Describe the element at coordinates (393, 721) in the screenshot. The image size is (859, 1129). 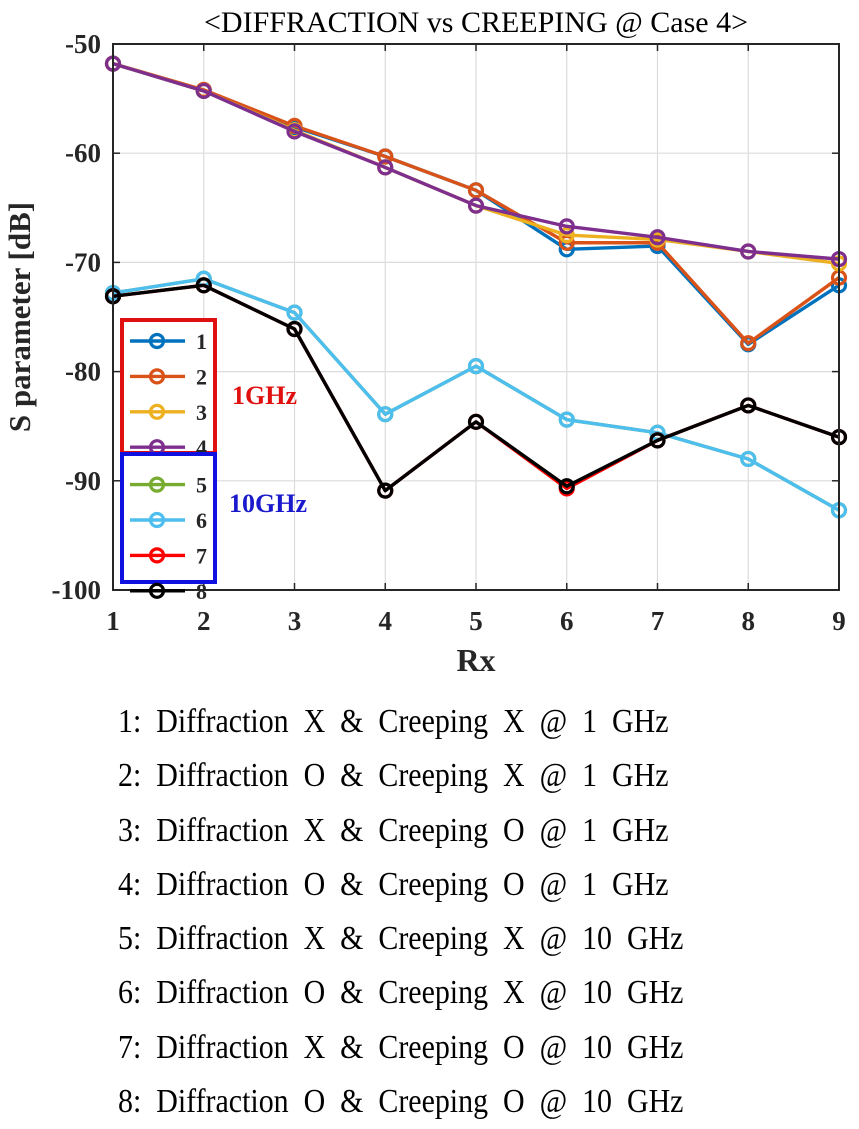
I see `case-description: 1: Diffraction X & Creeping X @ 1 GHz` at that location.